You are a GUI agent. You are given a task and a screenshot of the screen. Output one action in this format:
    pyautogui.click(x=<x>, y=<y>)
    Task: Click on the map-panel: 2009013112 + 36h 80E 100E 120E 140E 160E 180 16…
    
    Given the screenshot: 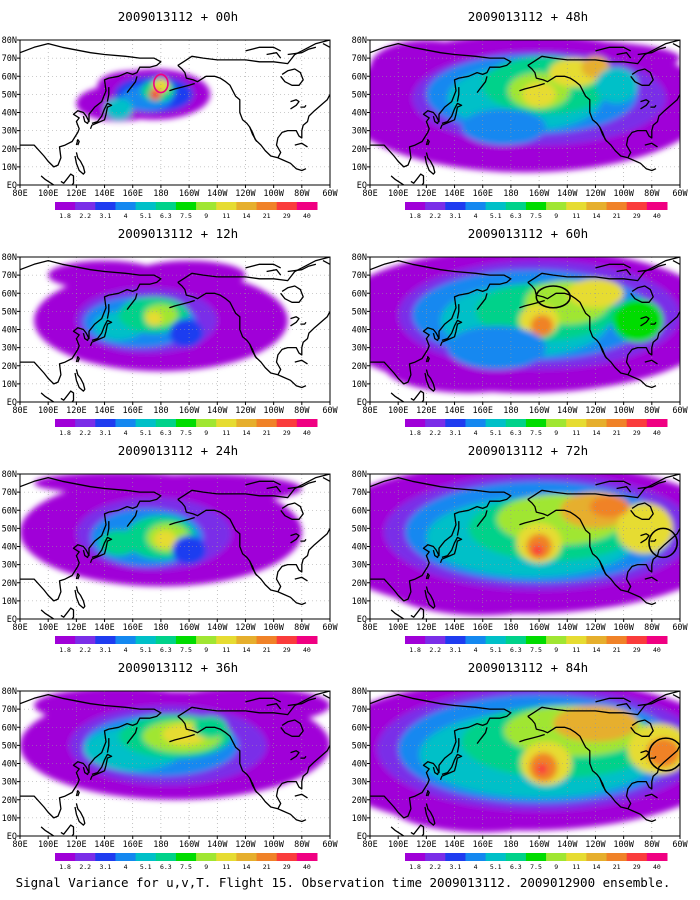 What is the action you would take?
    pyautogui.click(x=170, y=765)
    